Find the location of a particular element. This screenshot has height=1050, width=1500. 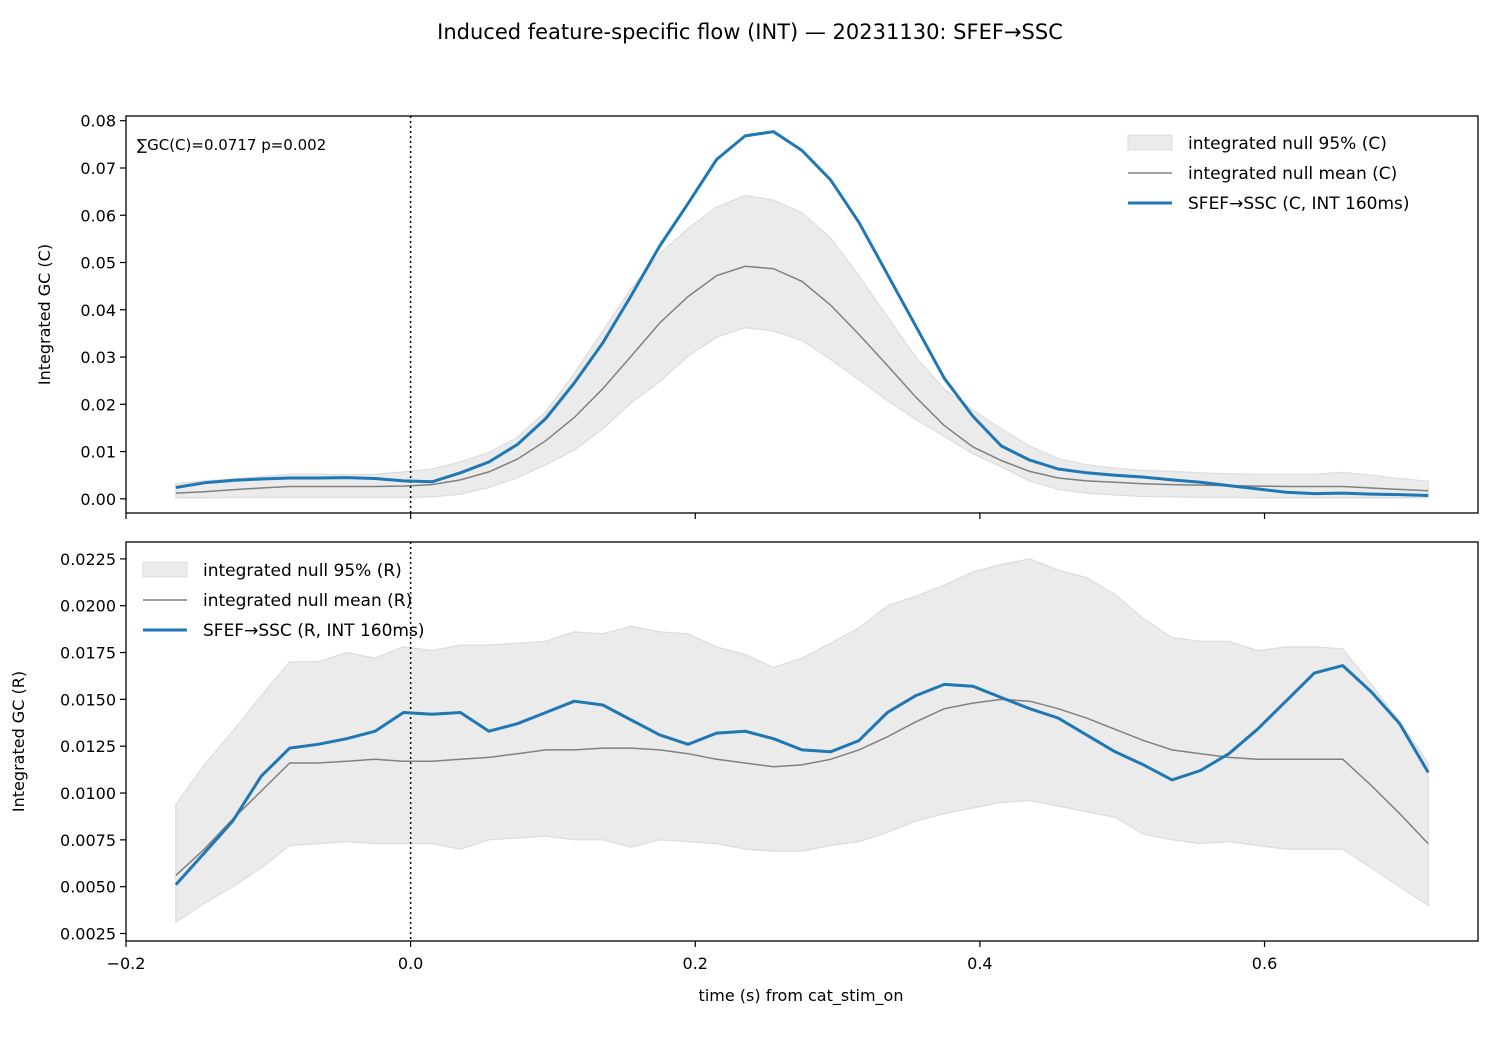

y-tick-label-0-8: 0.08 is located at coordinates (98, 121).